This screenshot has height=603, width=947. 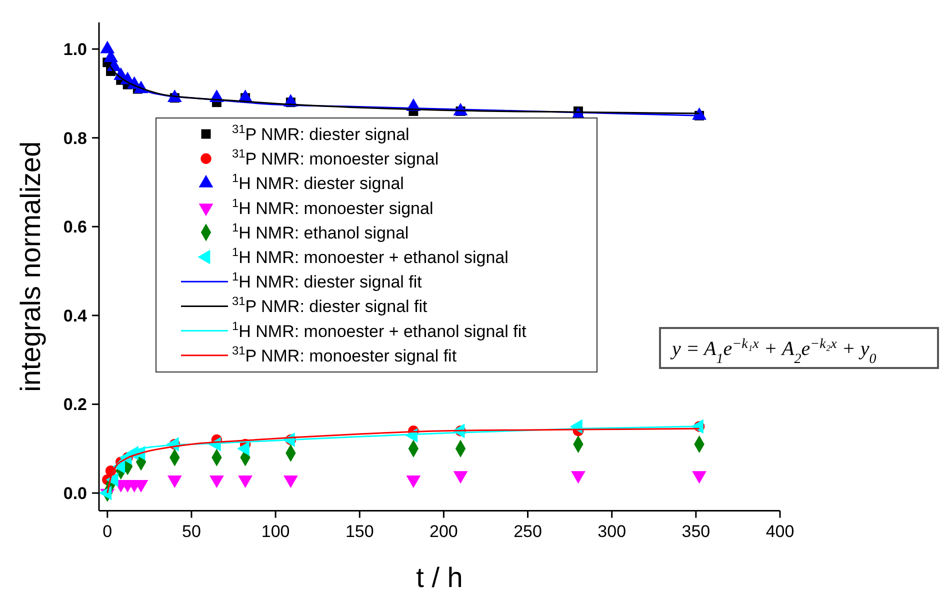 What do you see at coordinates (30, 266) in the screenshot?
I see `y-axis-title: integrals normalized` at bounding box center [30, 266].